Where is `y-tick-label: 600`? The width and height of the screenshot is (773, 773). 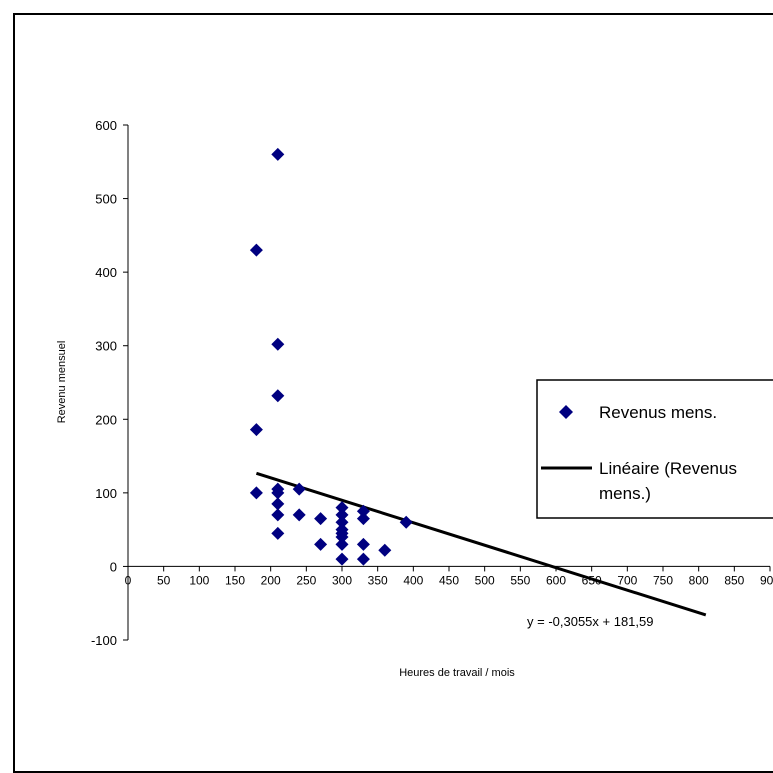
y-tick-label: 600 is located at coordinates (106, 125).